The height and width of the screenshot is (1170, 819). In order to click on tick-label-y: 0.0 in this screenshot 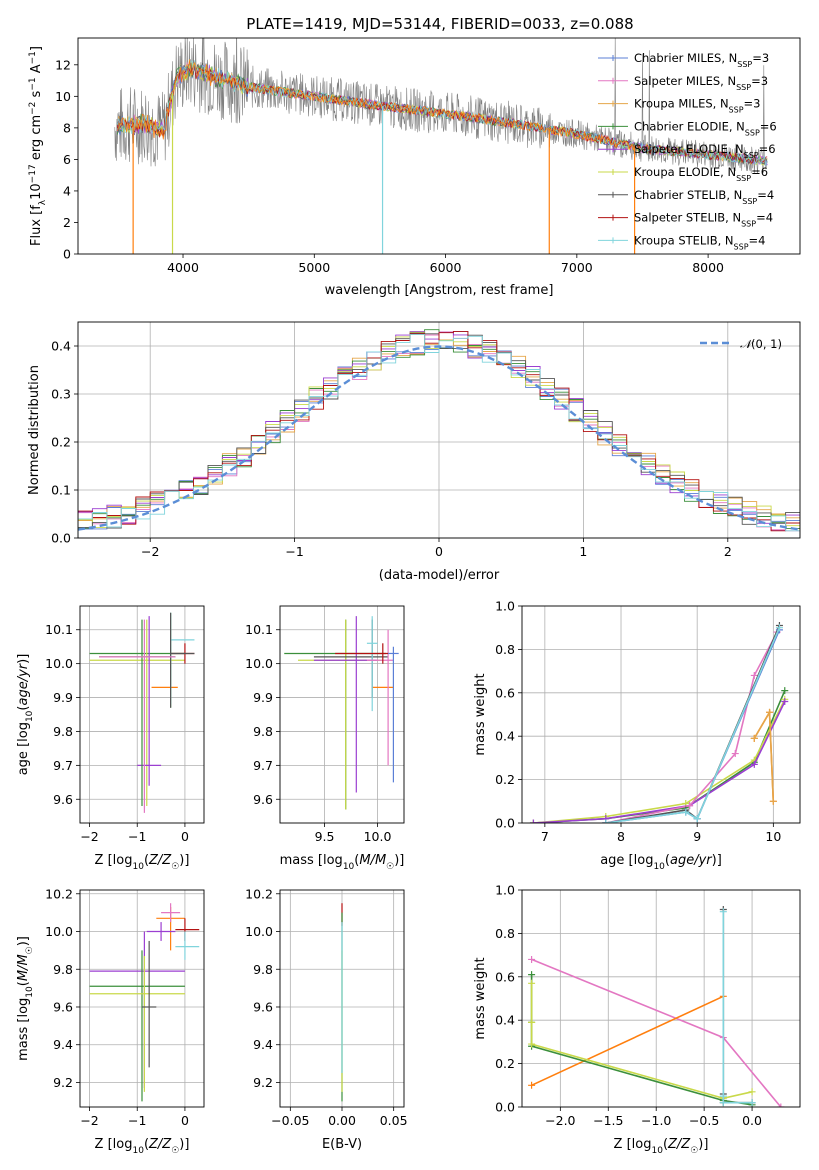, I will do `click(505, 823)`.